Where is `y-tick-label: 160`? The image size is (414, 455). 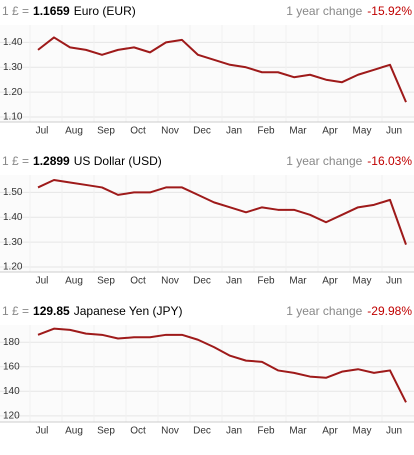
y-tick-label: 160 is located at coordinates (11, 366).